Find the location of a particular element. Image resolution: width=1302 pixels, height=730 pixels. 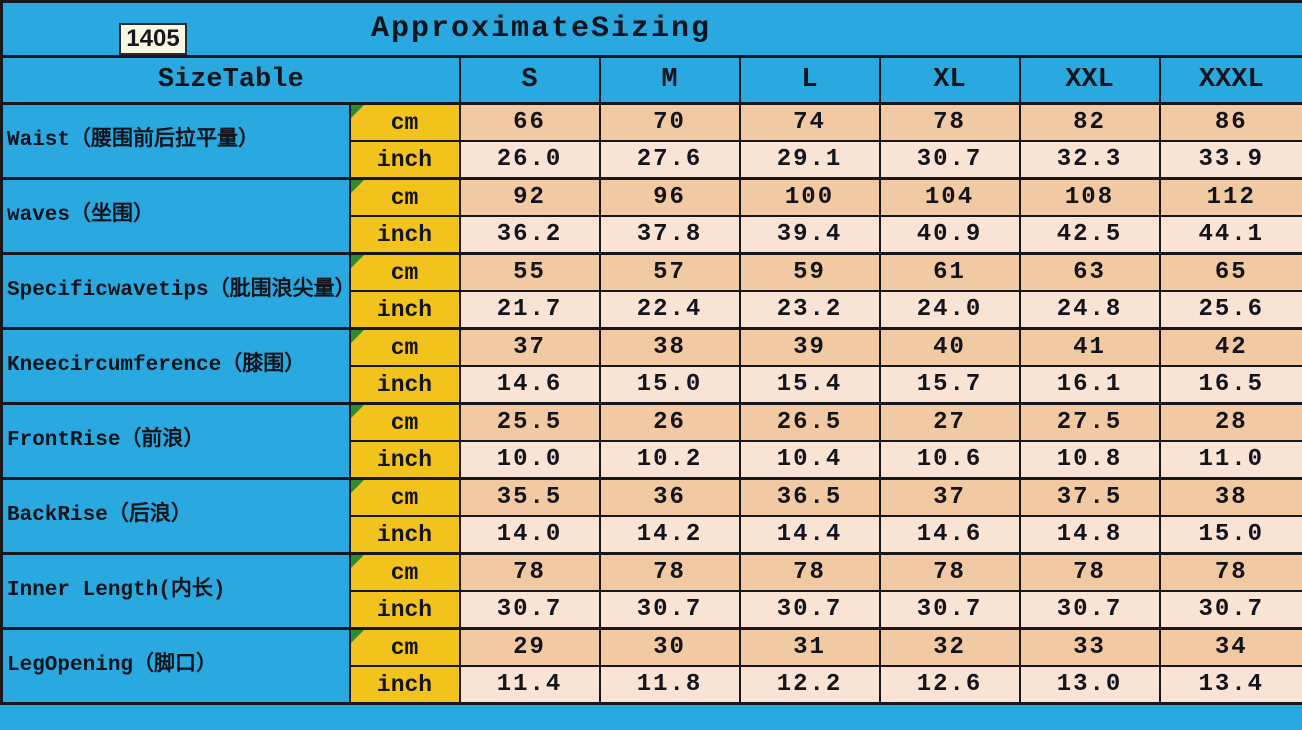

measurement-row-inch: inch 10.0 10.2 10.4 10.6 10.8 11.0 is located at coordinates (652, 460).